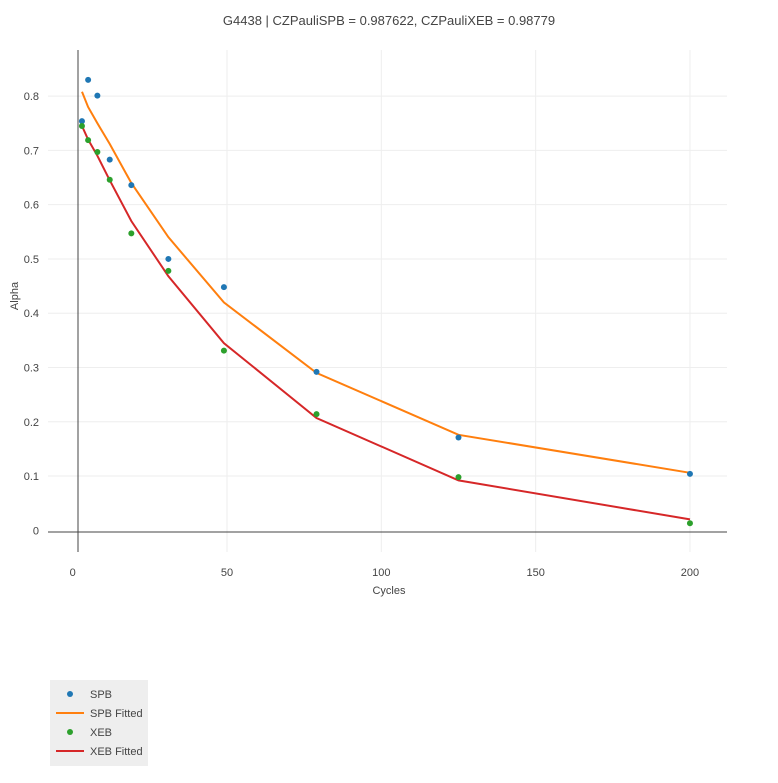 This screenshot has width=778, height=783. I want to click on y-tick-label: 0.4, so click(31, 314).